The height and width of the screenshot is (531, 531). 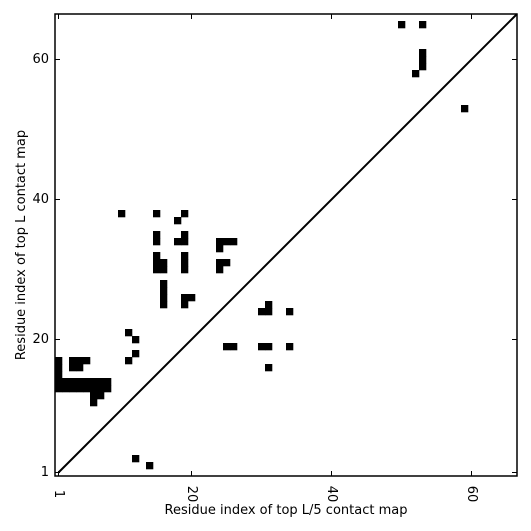 What do you see at coordinates (40, 199) in the screenshot?
I see `y-tick-label: 40` at bounding box center [40, 199].